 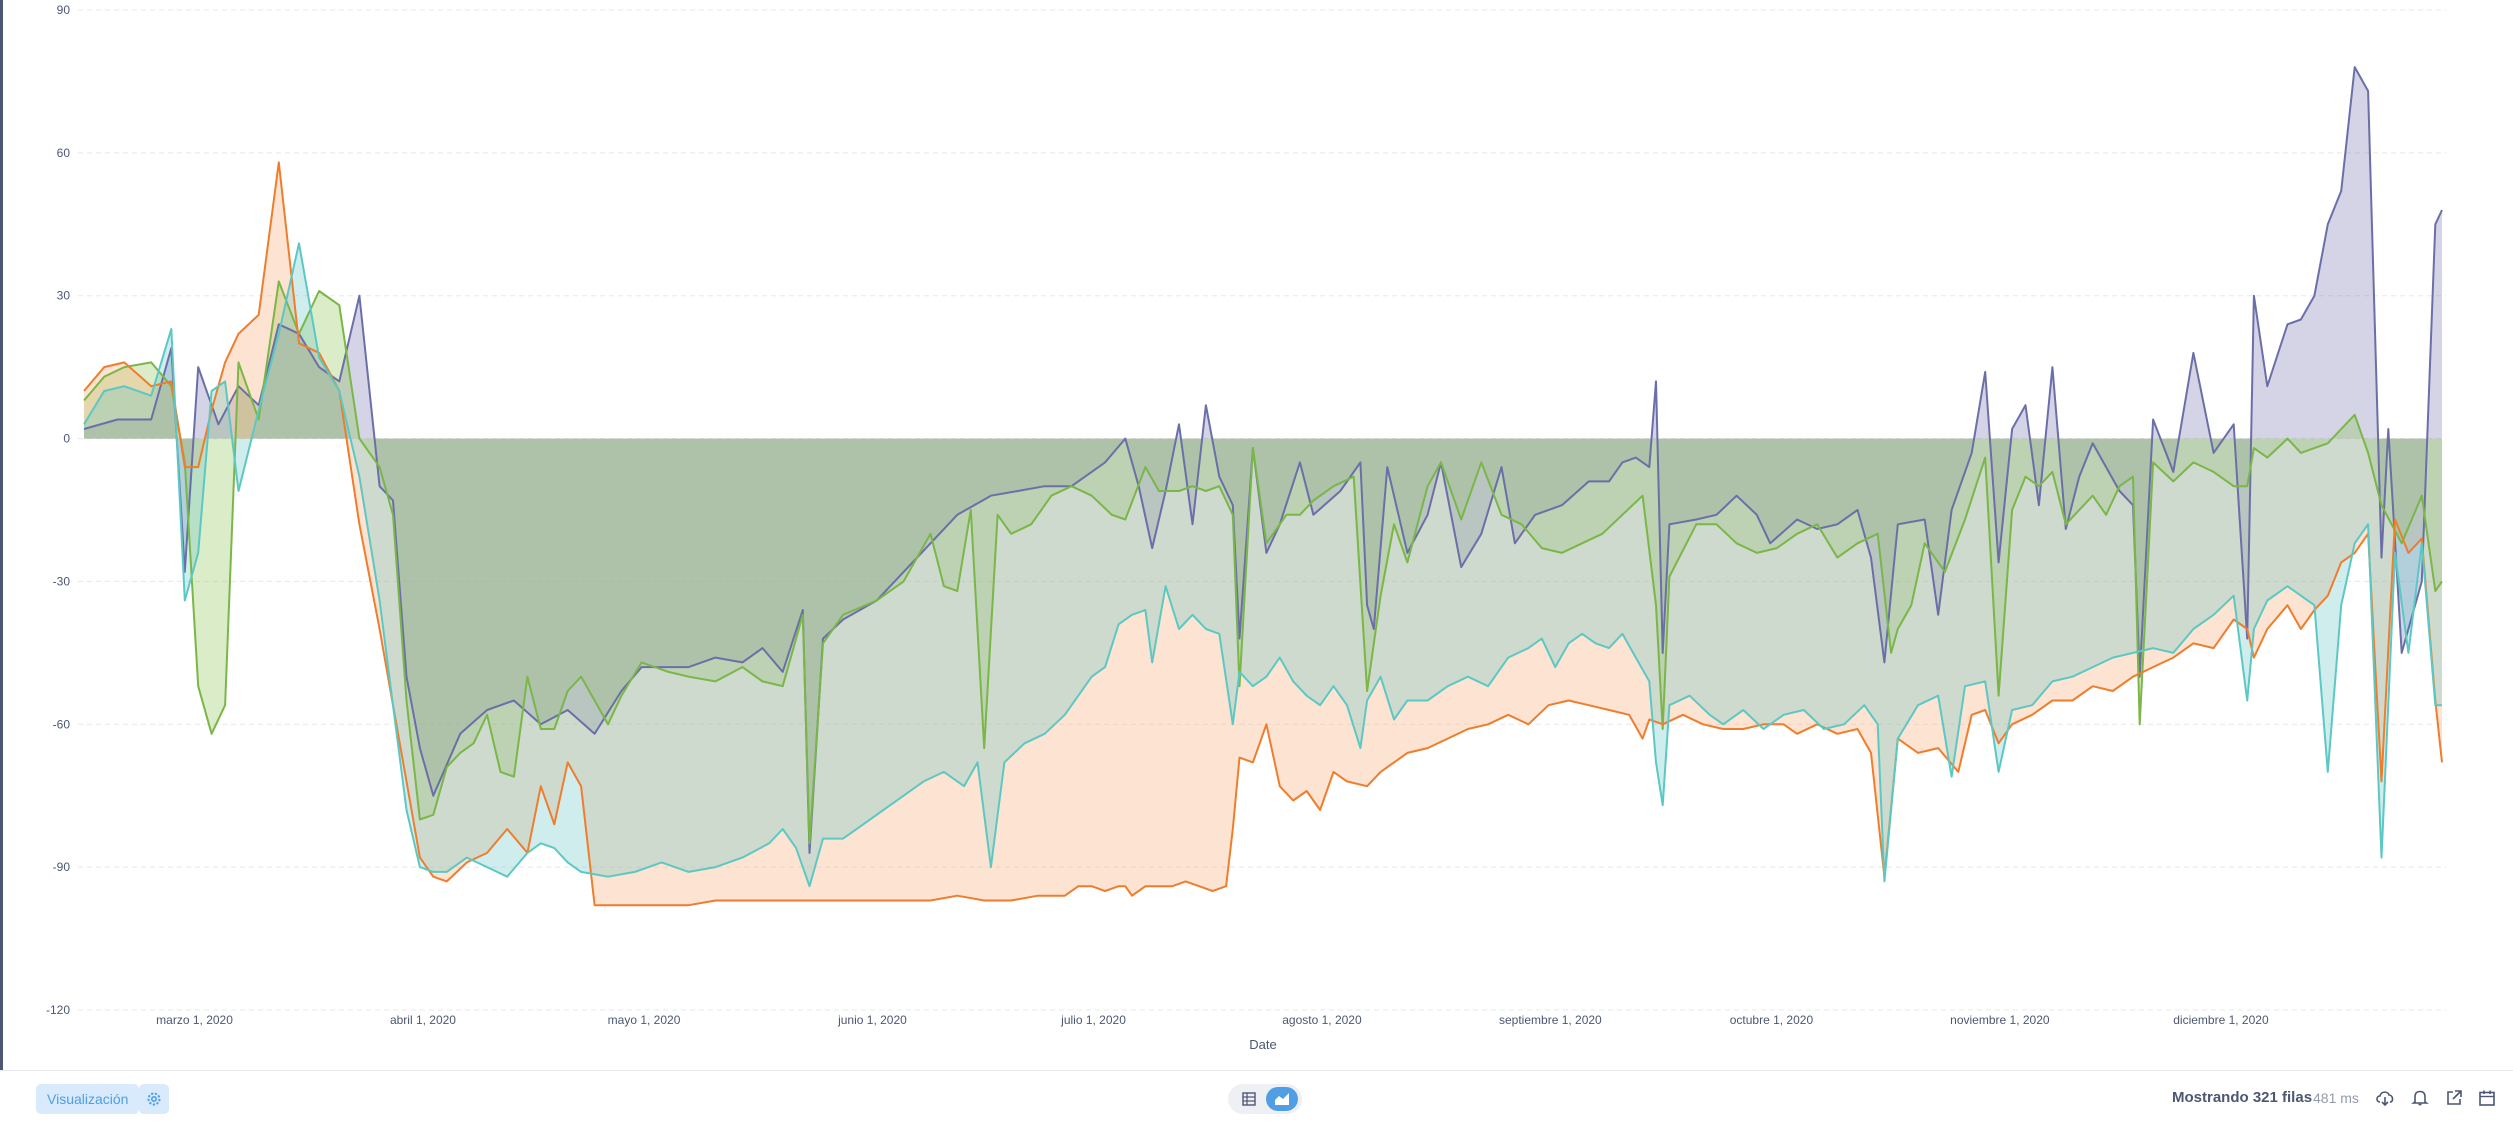 I want to click on x-tick-label: septiembre 1, 2020, so click(x=1550, y=1020).